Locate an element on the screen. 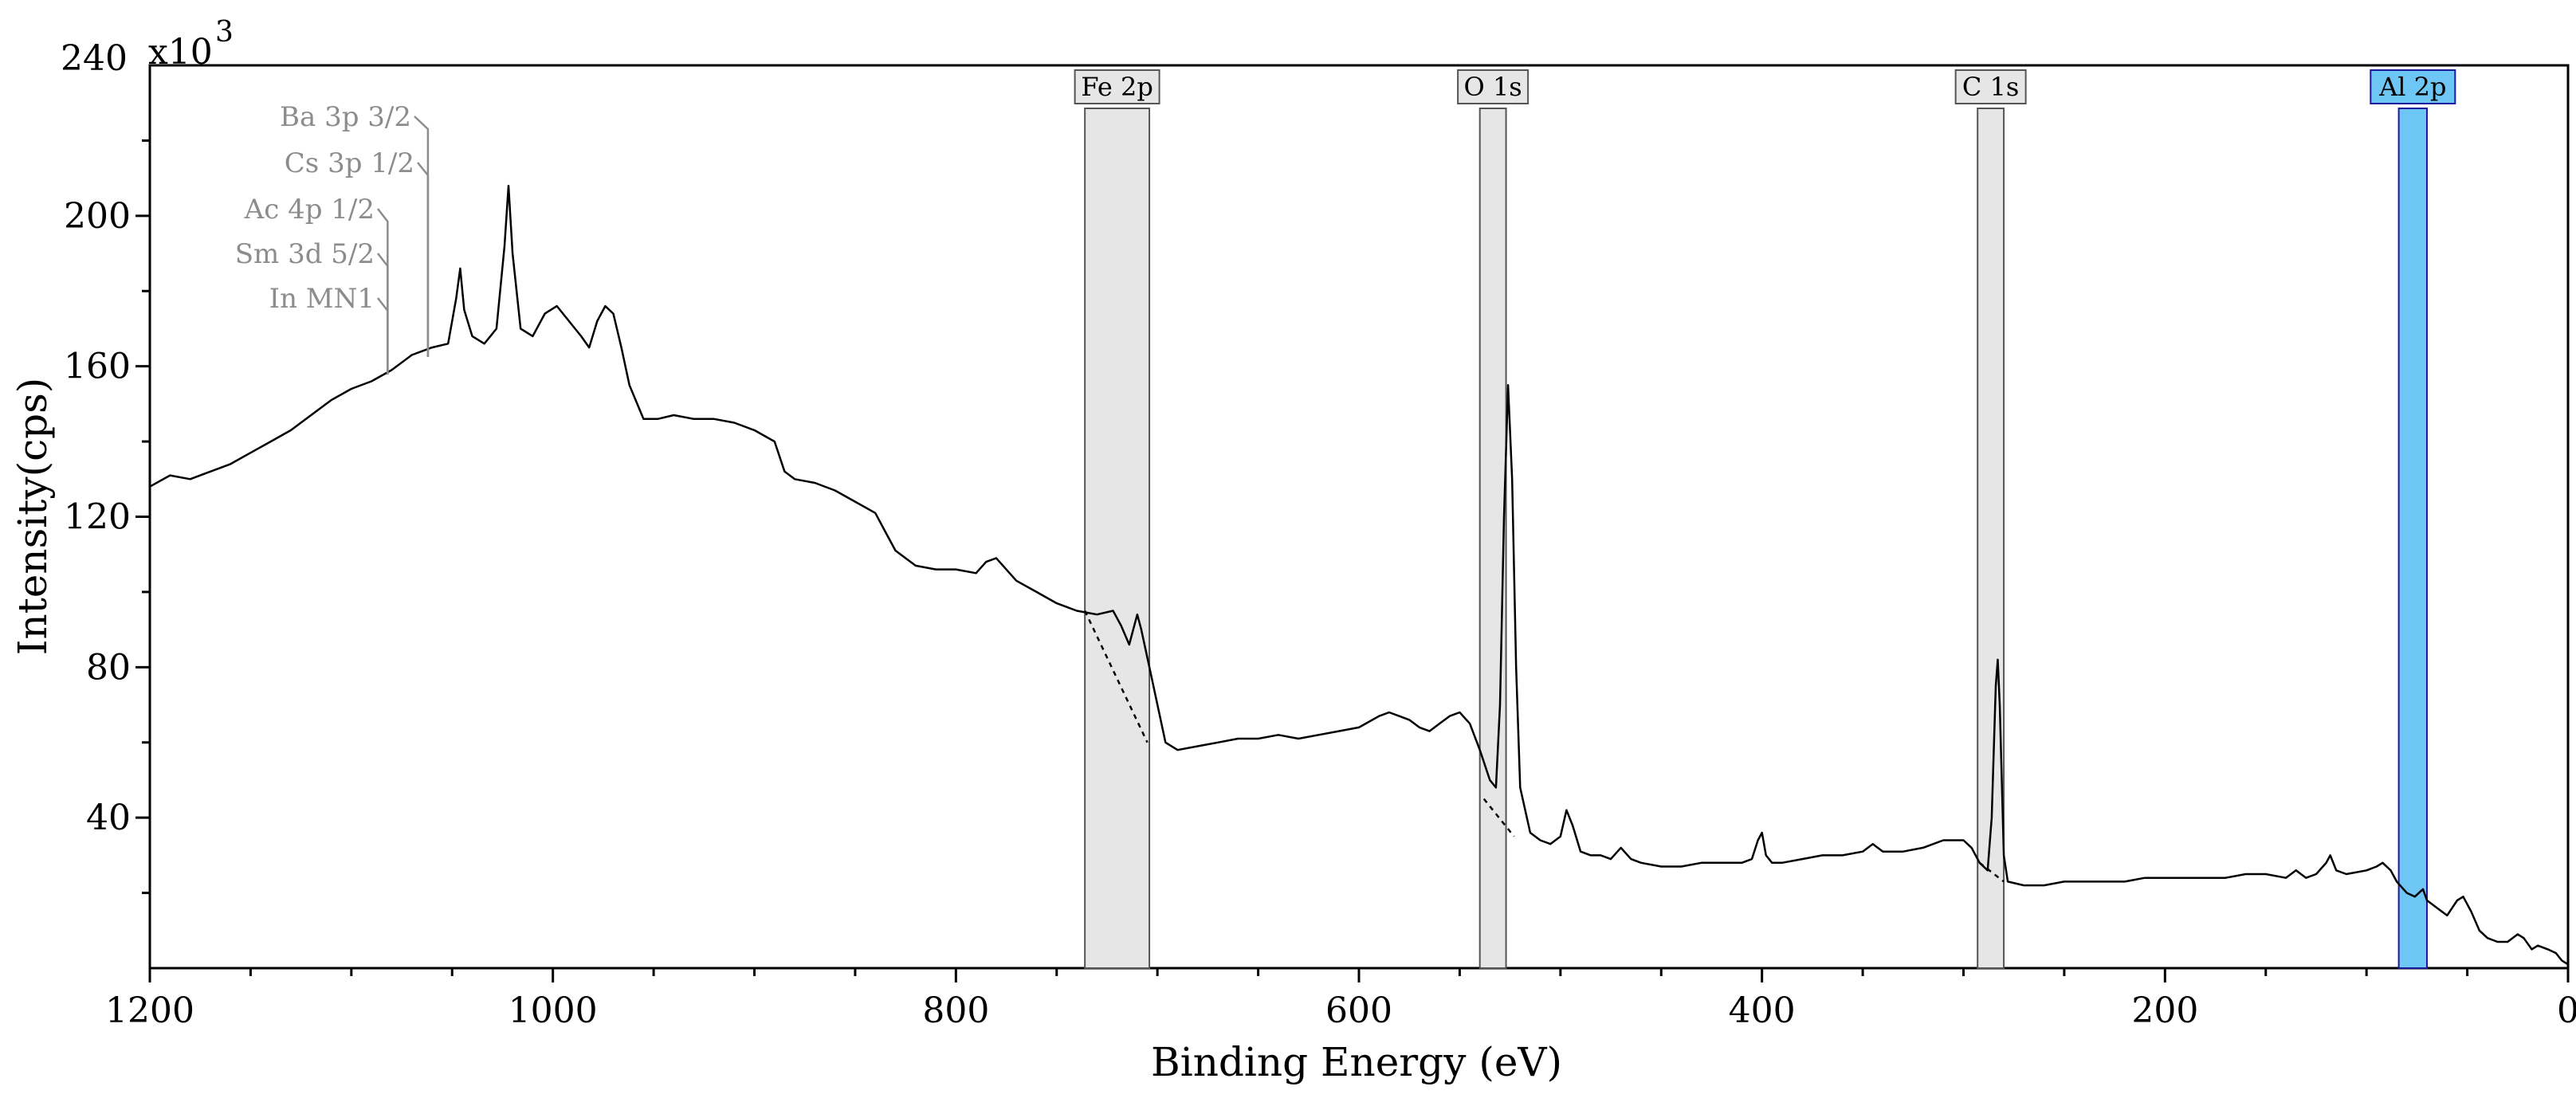 The image size is (2576, 1102). region-label: C 1s is located at coordinates (1990, 87).